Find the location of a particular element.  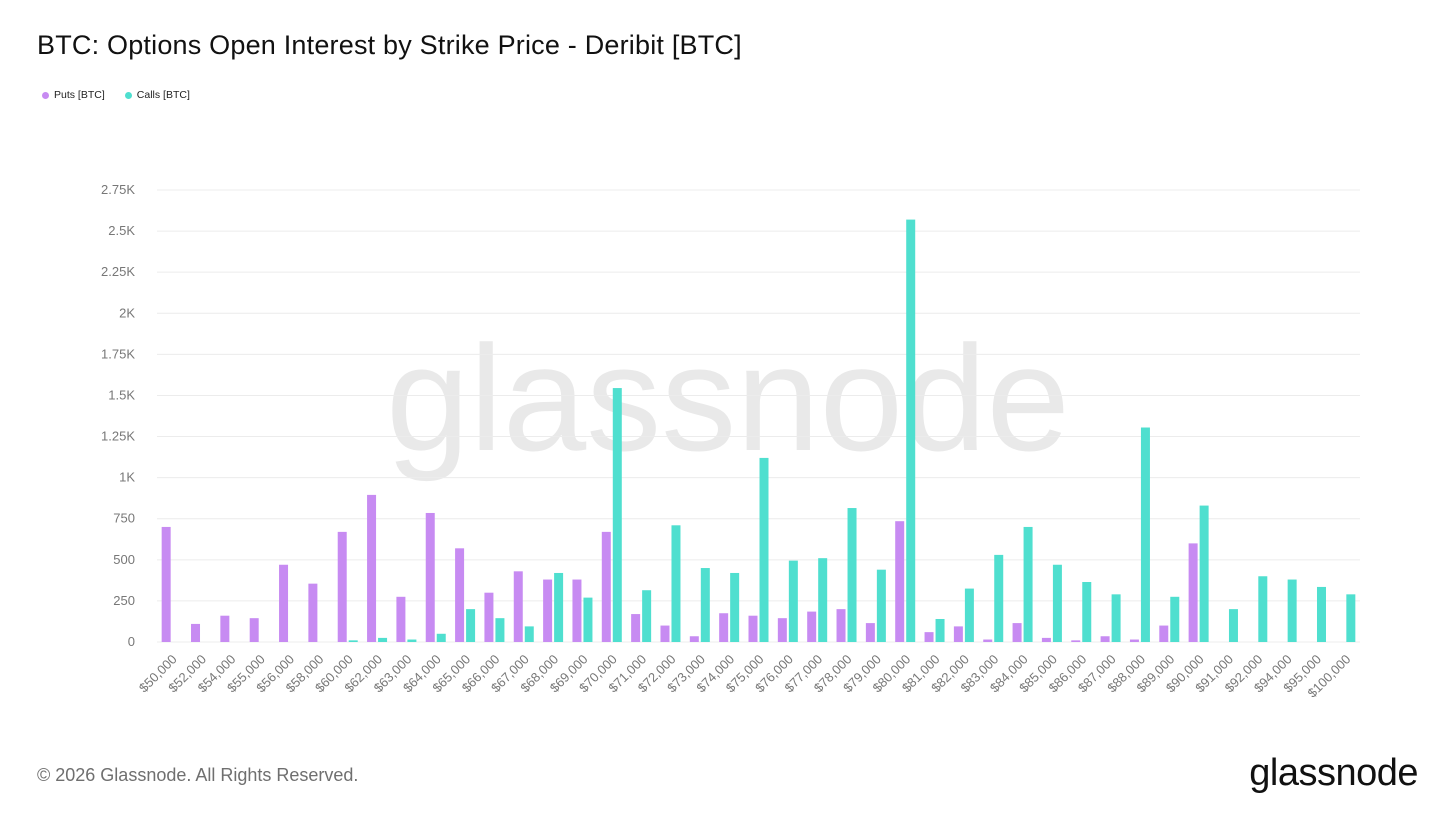

y-tick-label: 1.75K is located at coordinates (118, 353).